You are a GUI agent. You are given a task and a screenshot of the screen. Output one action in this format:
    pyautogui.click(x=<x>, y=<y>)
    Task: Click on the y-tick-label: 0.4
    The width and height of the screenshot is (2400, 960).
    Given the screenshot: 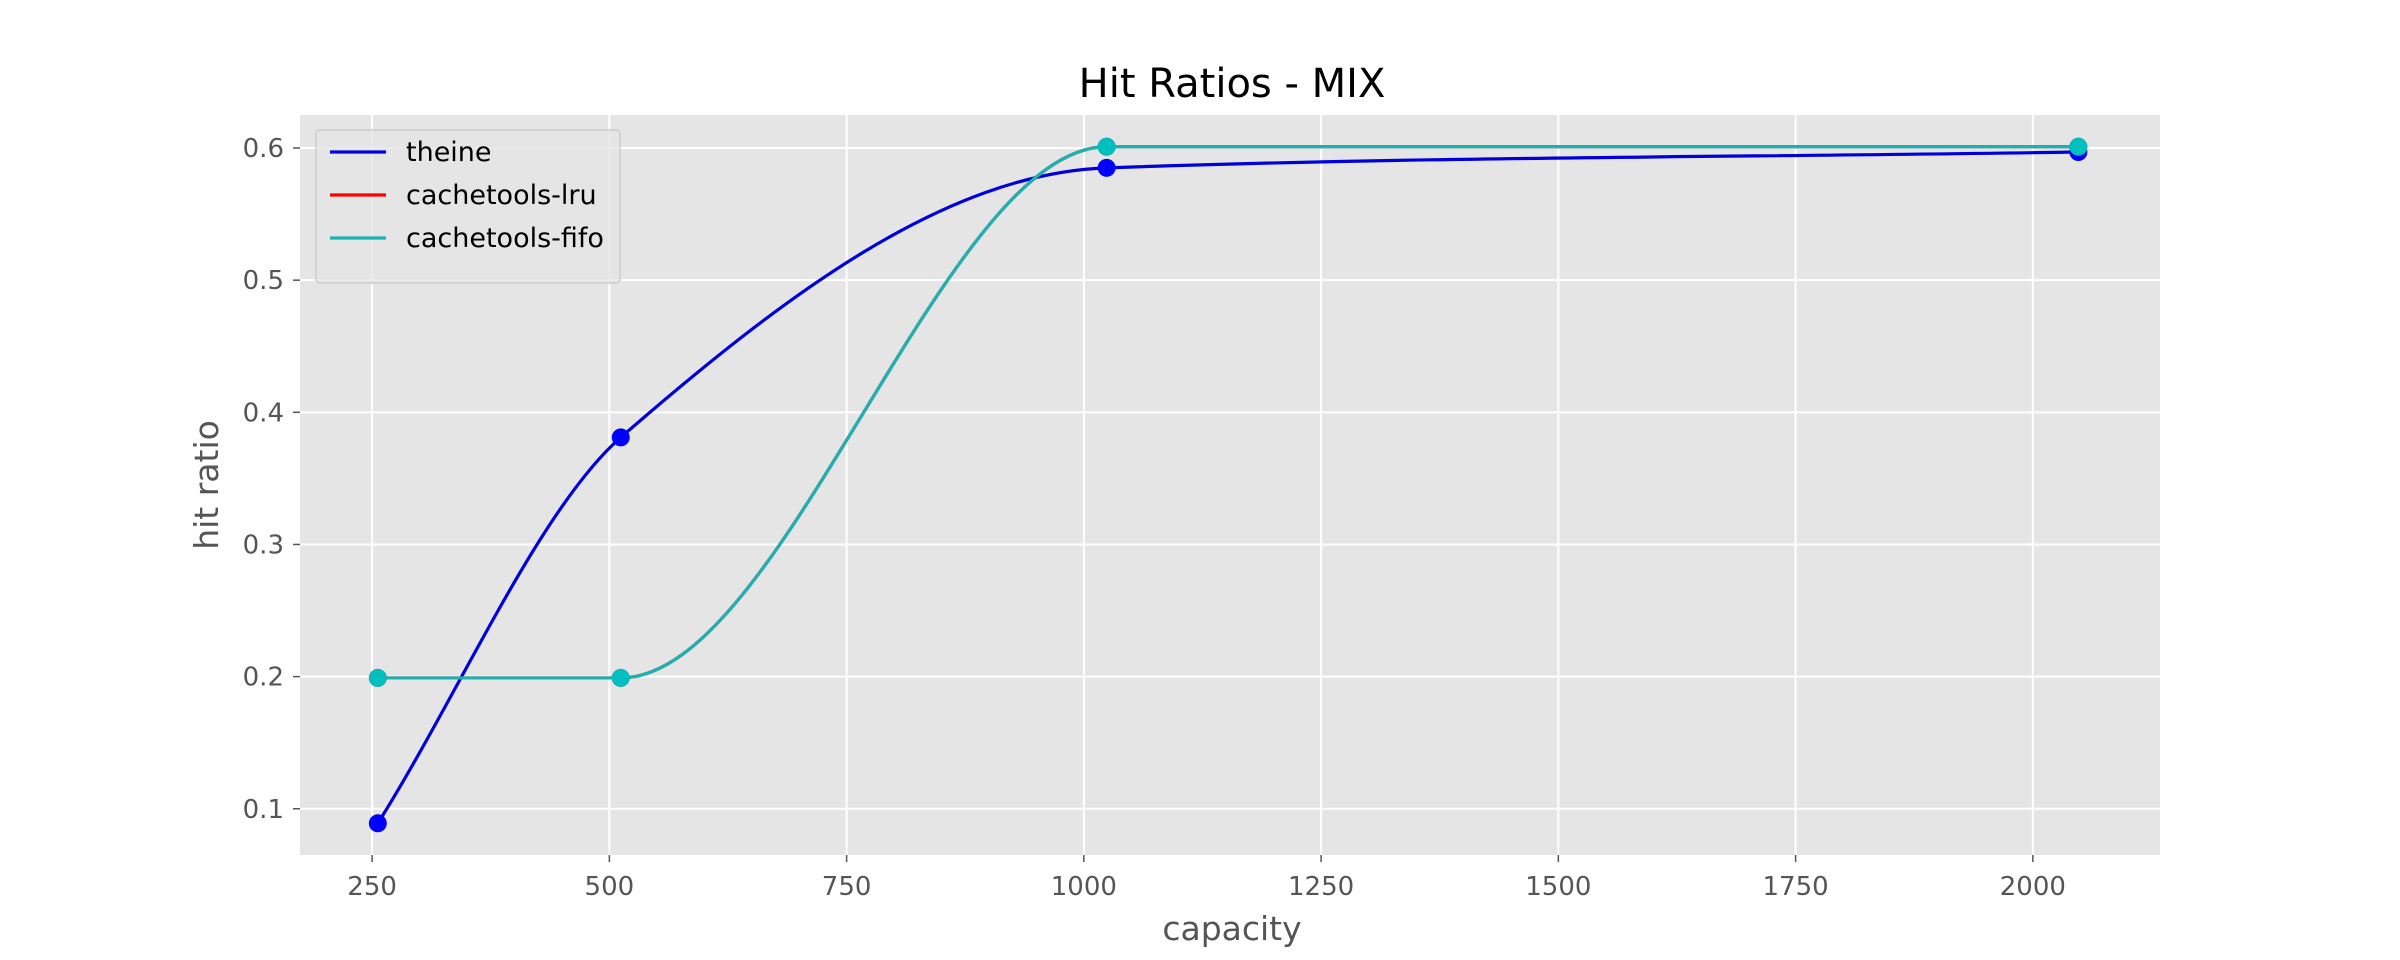 What is the action you would take?
    pyautogui.click(x=263, y=413)
    